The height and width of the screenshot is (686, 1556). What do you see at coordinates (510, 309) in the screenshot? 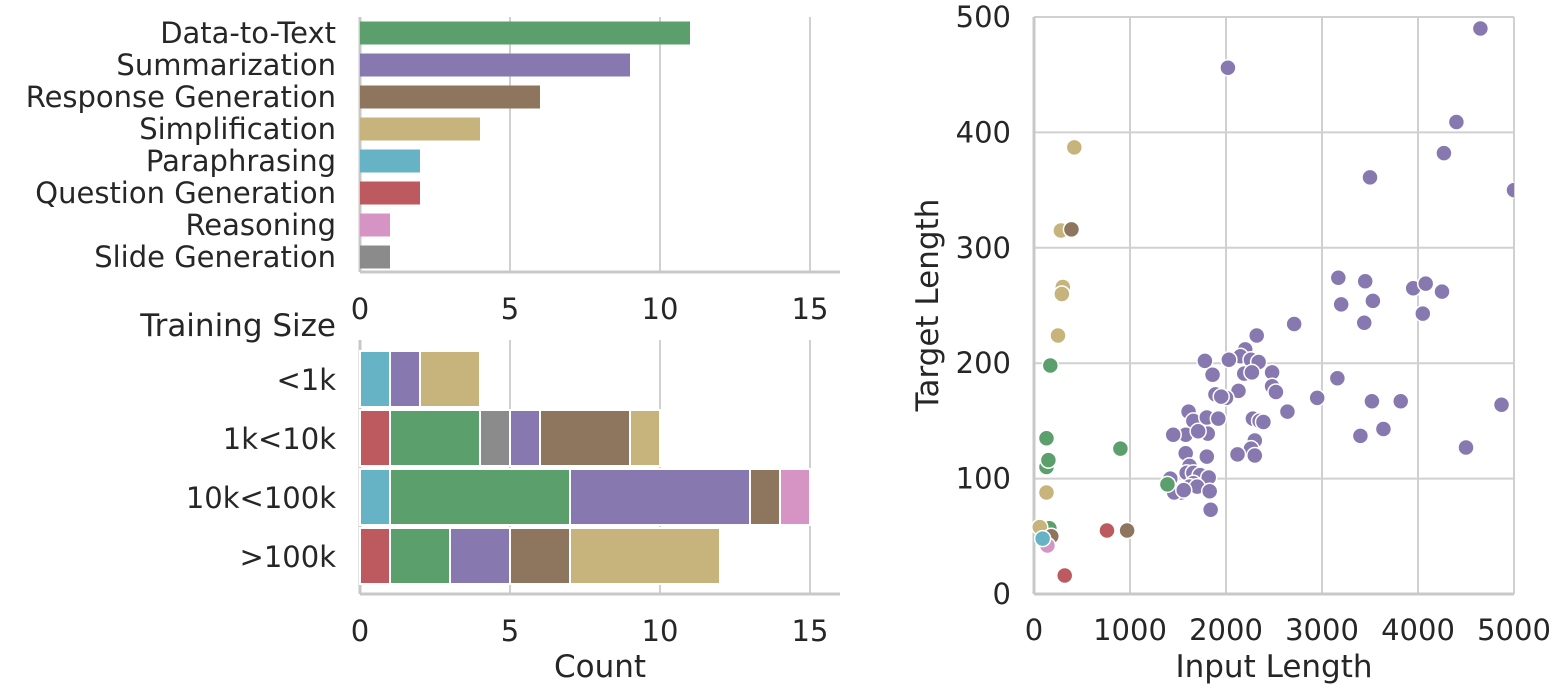
I see `x-tick-label: 5` at bounding box center [510, 309].